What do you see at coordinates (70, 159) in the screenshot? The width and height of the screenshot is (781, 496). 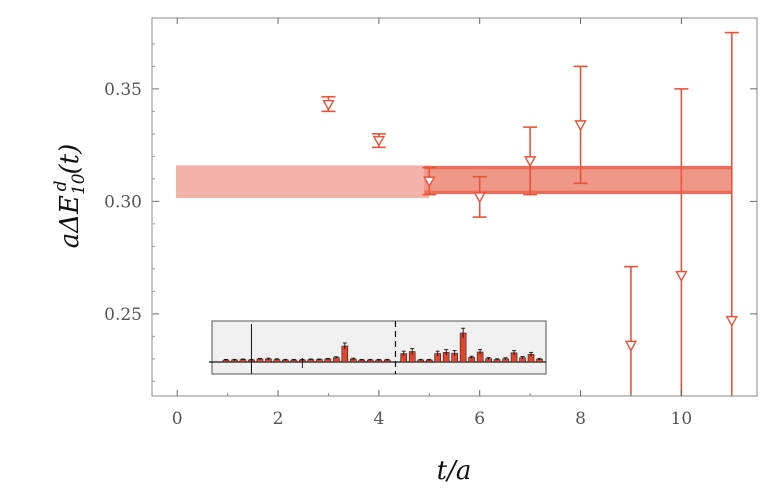 I see `y-axis-label-tail: (t)` at bounding box center [70, 159].